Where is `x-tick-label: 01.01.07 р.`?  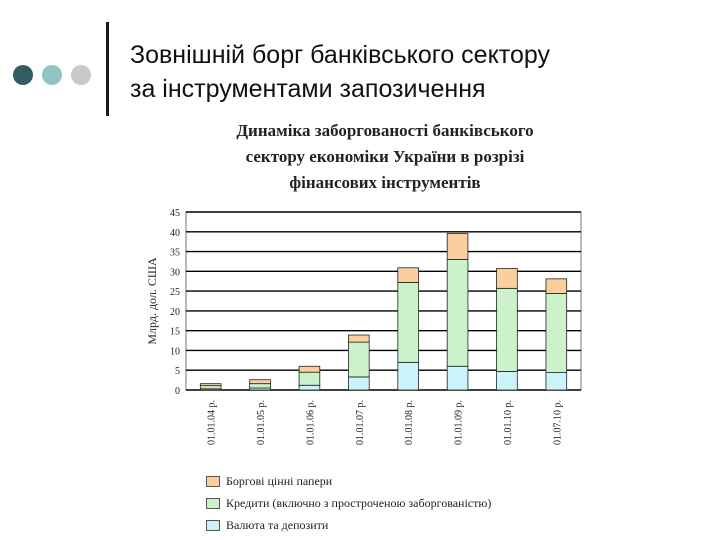 x-tick-label: 01.01.07 р. is located at coordinates (360, 422).